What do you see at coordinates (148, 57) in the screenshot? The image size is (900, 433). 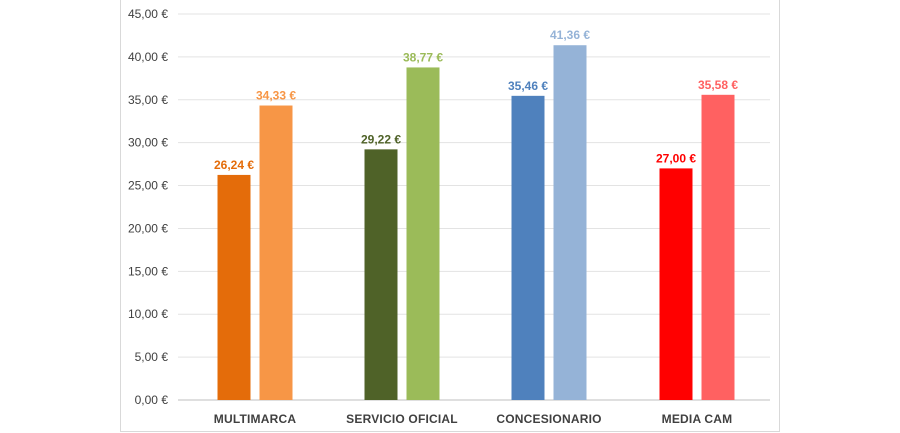 I see `y-tick-label-8: 40,00 €` at bounding box center [148, 57].